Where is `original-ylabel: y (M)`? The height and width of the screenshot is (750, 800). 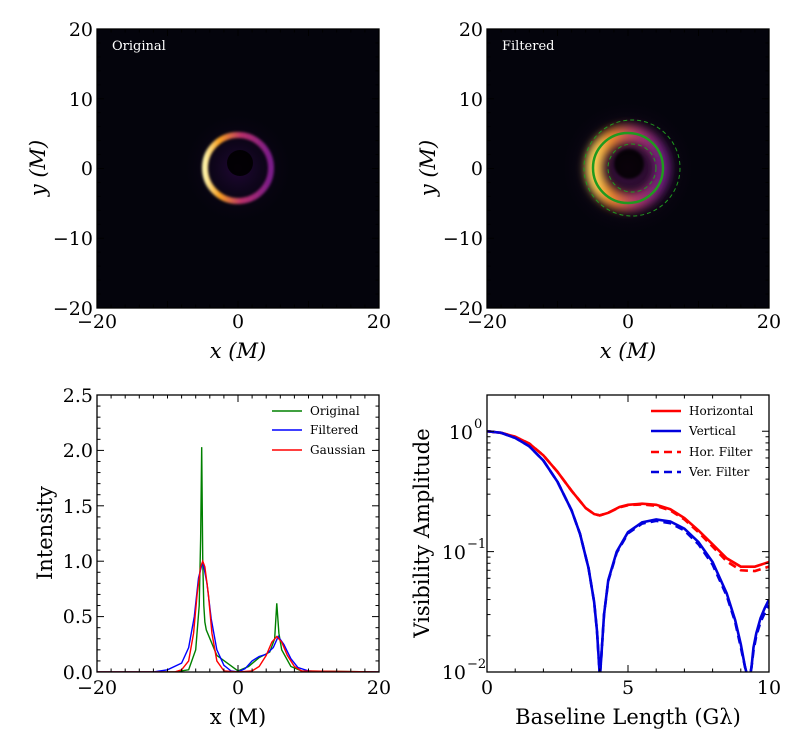
original-ylabel: y (M) is located at coordinates (38, 168).